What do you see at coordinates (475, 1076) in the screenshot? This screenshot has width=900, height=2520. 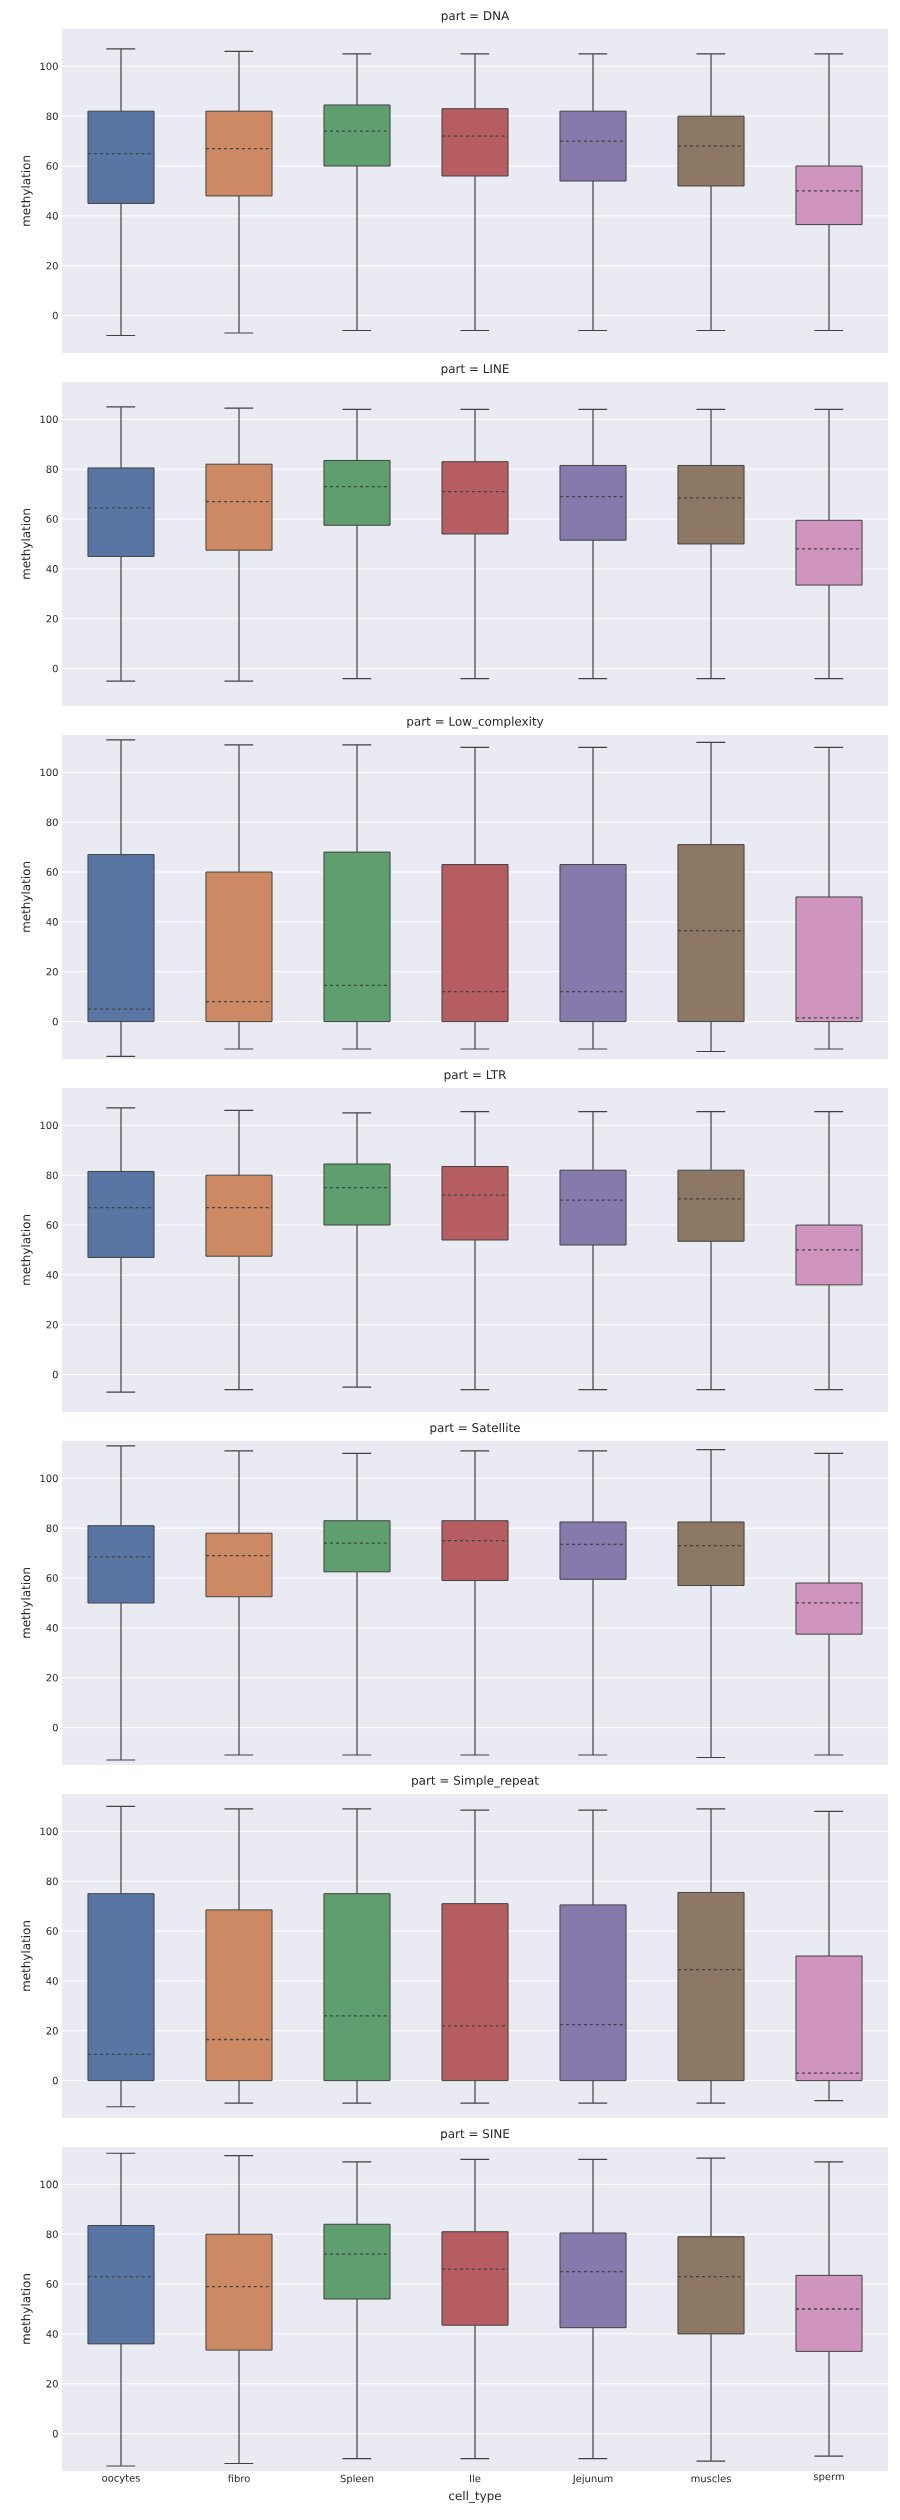 I see `chart-title: part = LTR` at bounding box center [475, 1076].